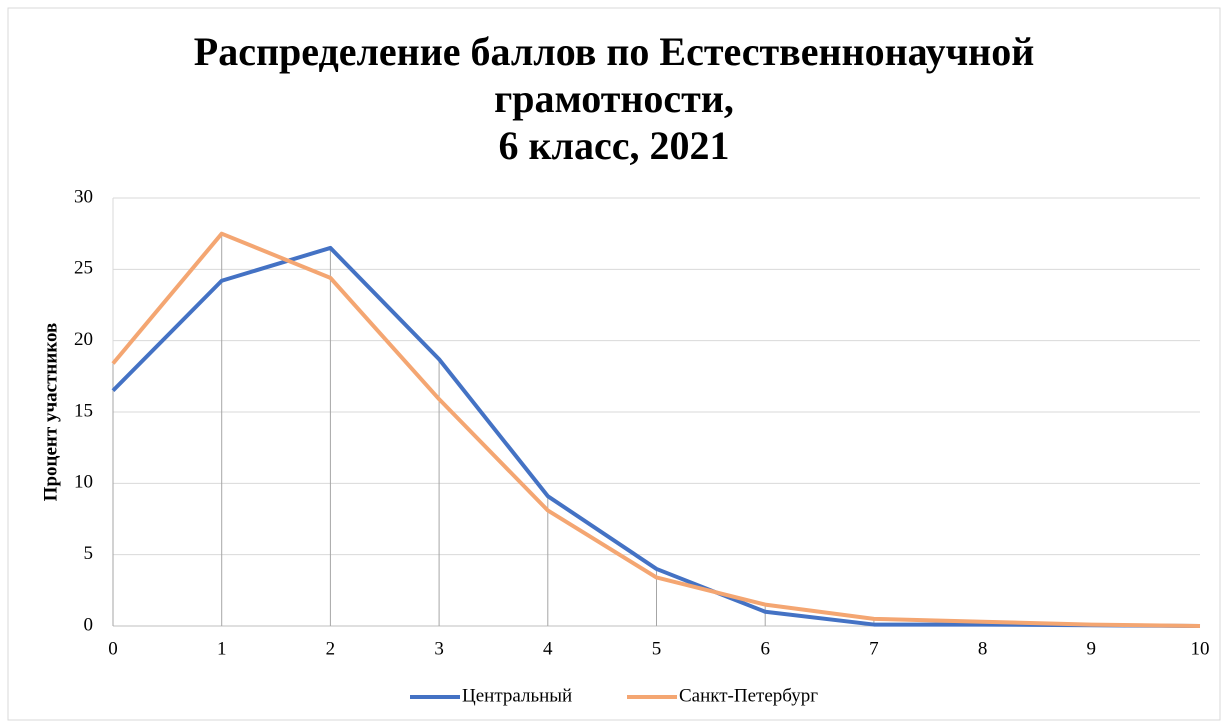 The height and width of the screenshot is (727, 1228). What do you see at coordinates (89, 553) in the screenshot?
I see `y-tick-label: 5` at bounding box center [89, 553].